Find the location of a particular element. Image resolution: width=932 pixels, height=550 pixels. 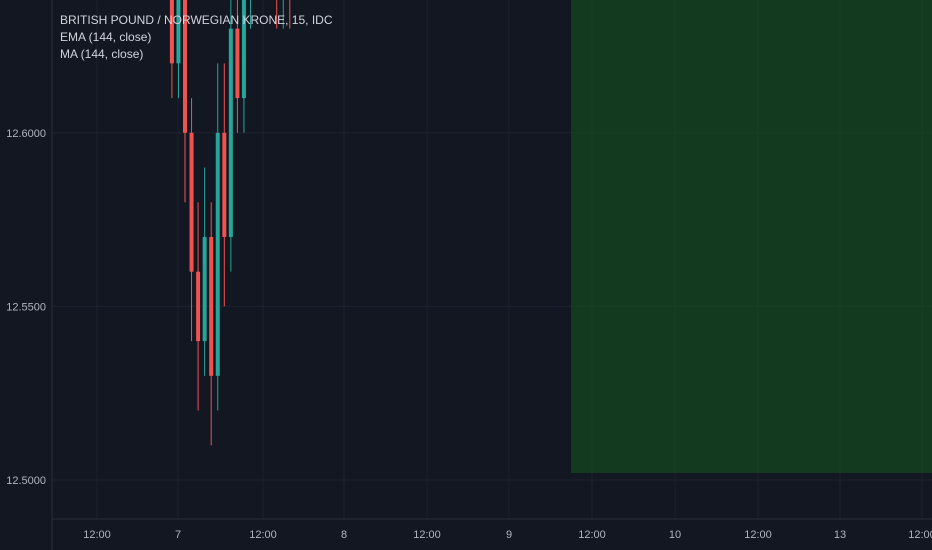

x-tick-label: 9 is located at coordinates (509, 535).